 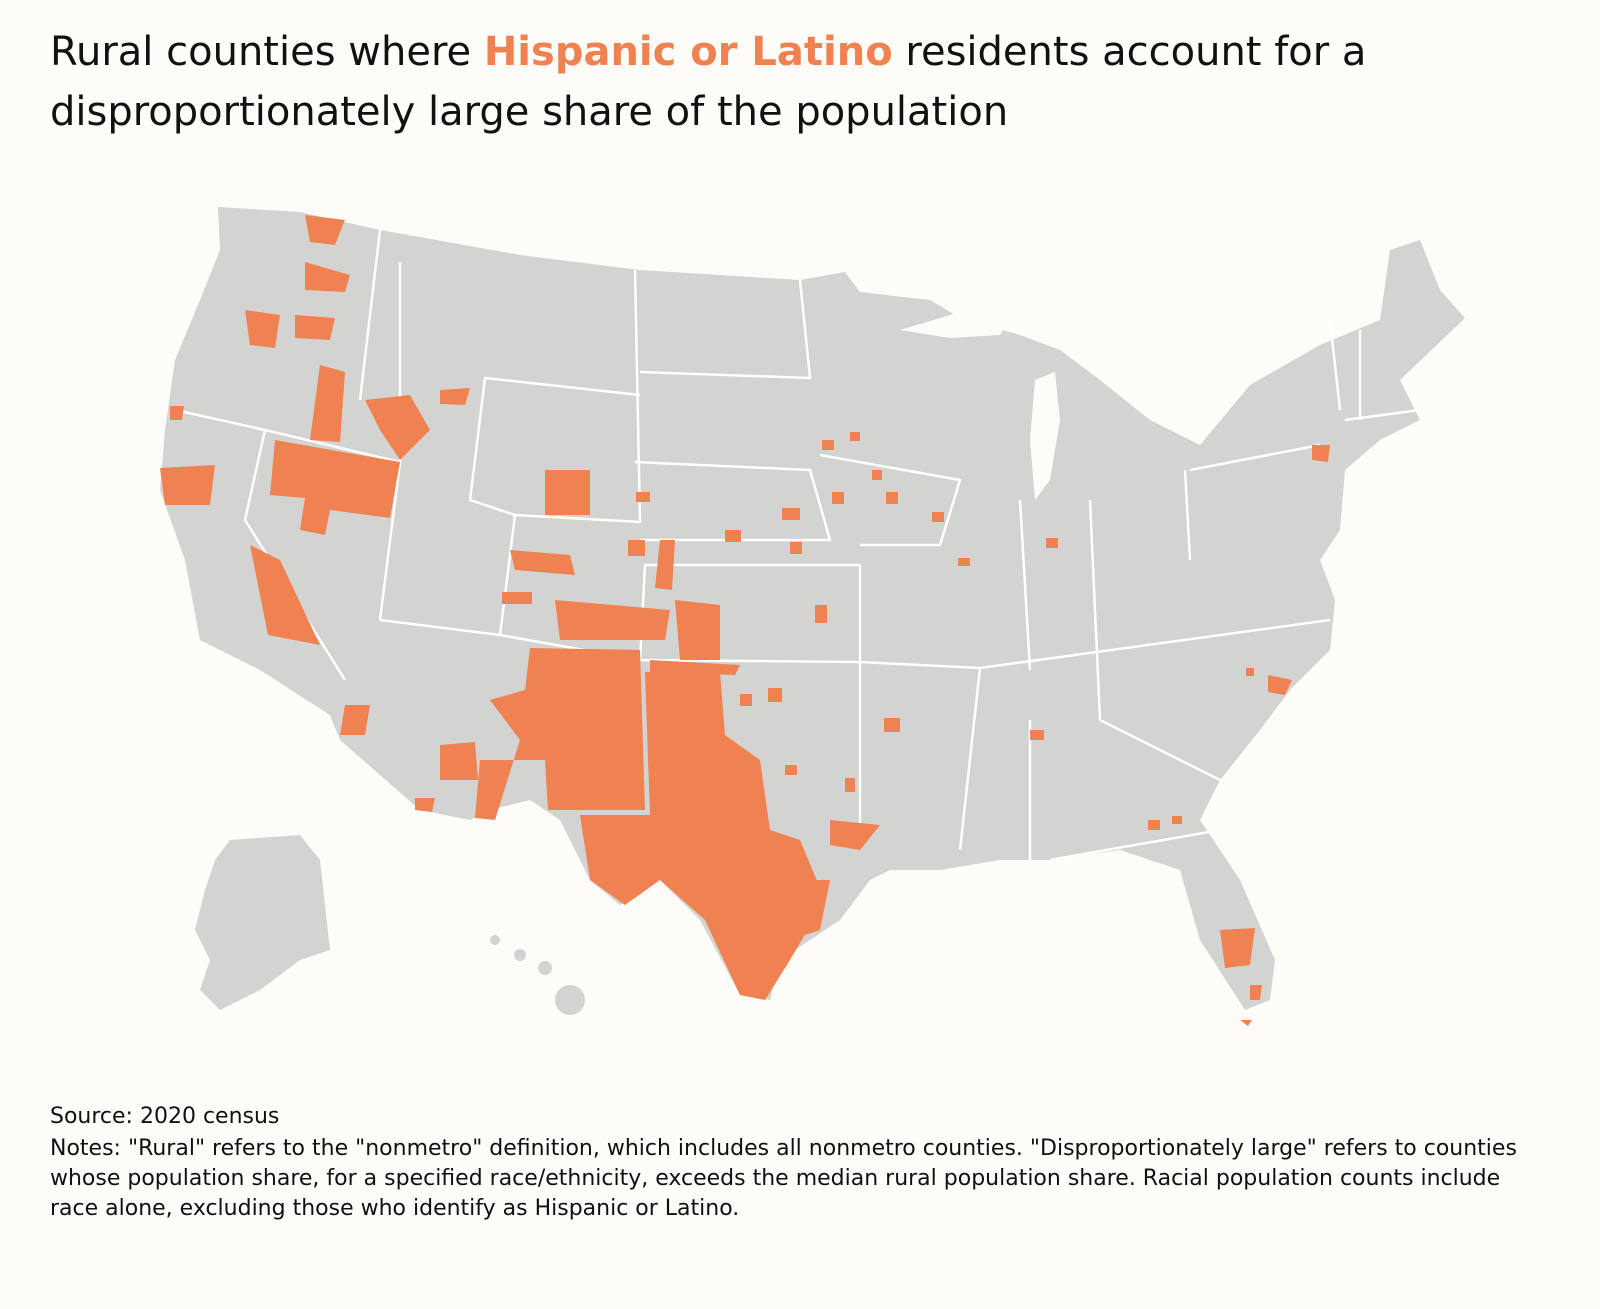 What do you see at coordinates (688, 52) in the screenshot?
I see `title-highlight: Hispanic or Latino` at bounding box center [688, 52].